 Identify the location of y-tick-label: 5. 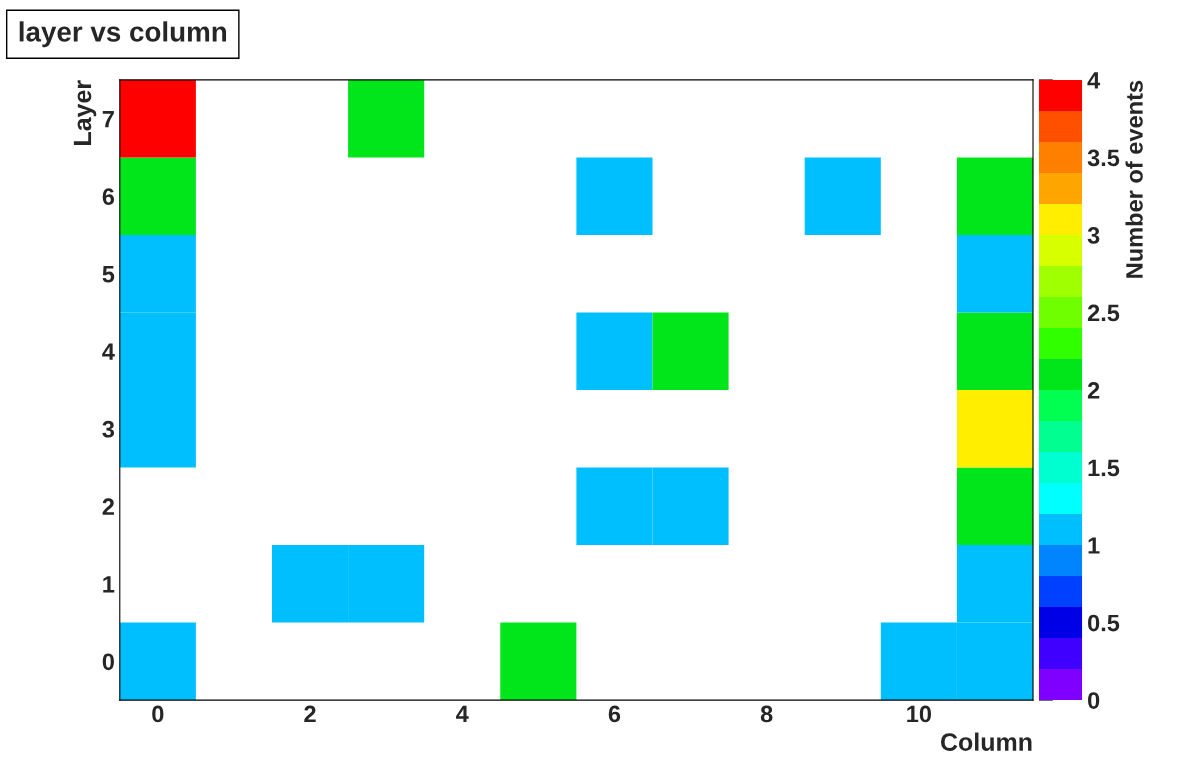
(108, 274).